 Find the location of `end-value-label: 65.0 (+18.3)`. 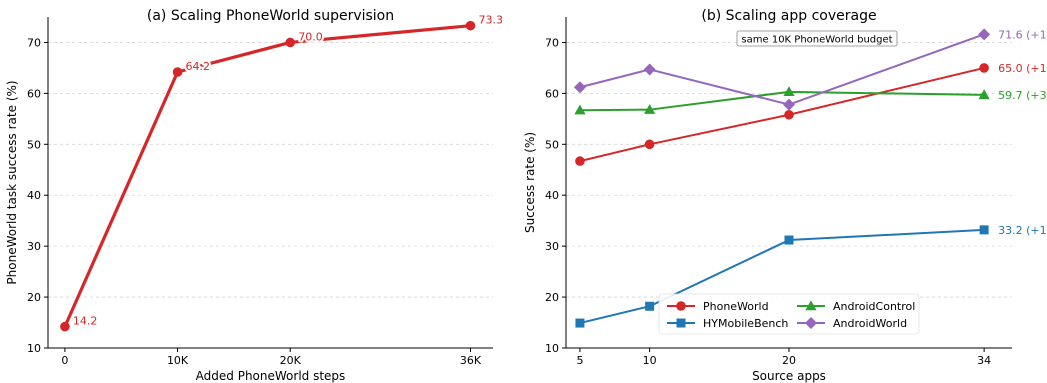

end-value-label: 65.0 (+18.3) is located at coordinates (1022, 68).